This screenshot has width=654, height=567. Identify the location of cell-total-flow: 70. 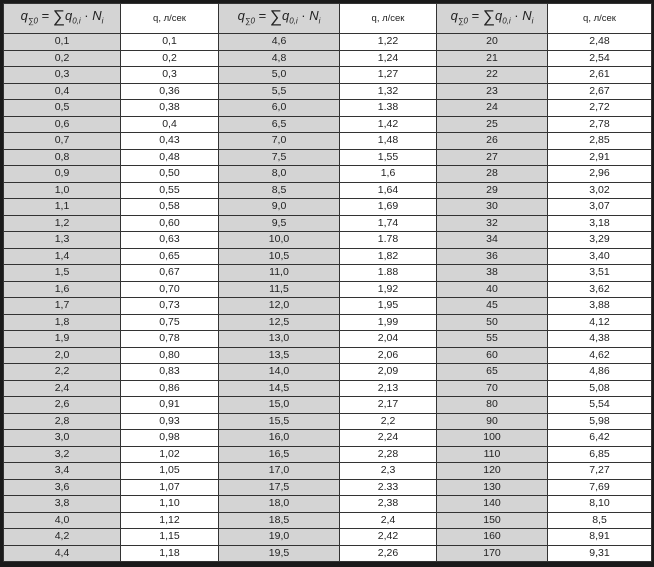
(492, 388).